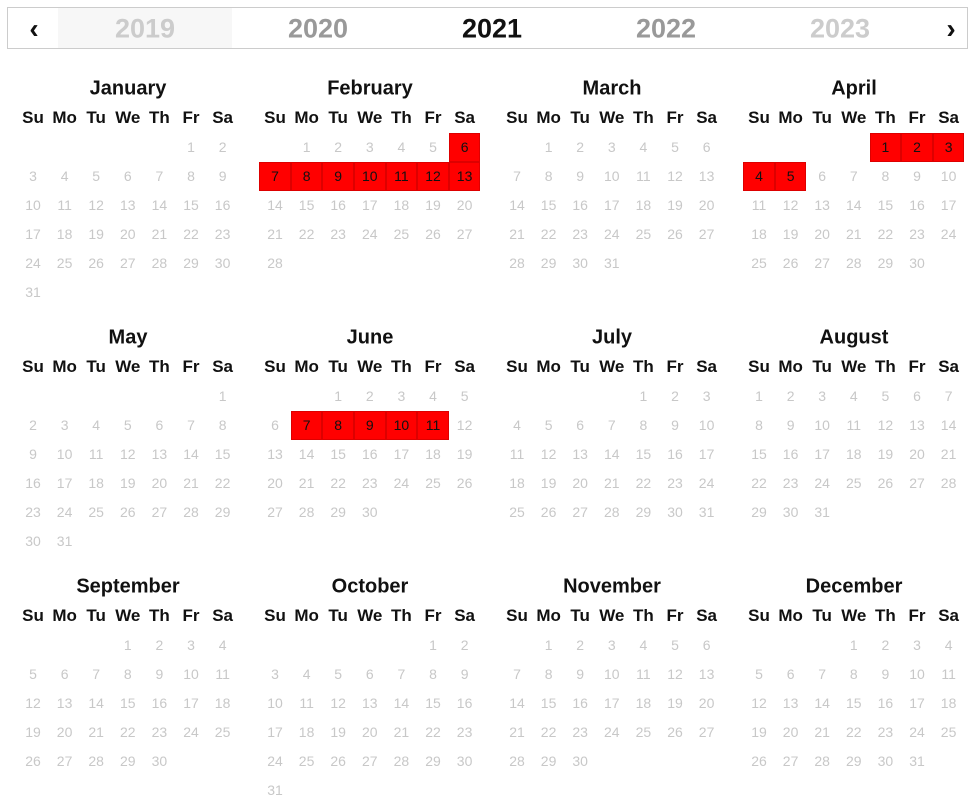 The height and width of the screenshot is (798, 970). Describe the element at coordinates (145, 28) in the screenshot. I see `year-option: 2019` at that location.